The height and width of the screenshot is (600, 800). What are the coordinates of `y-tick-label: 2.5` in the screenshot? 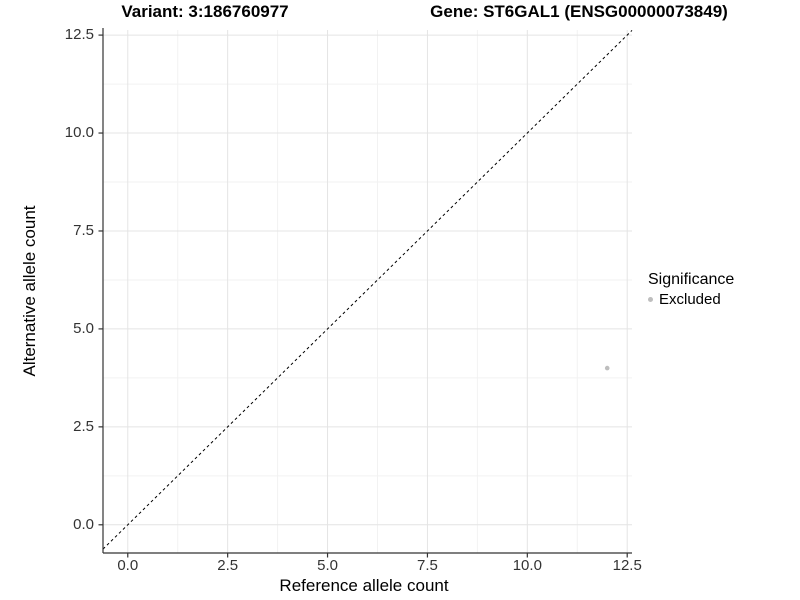 It's located at (83, 426).